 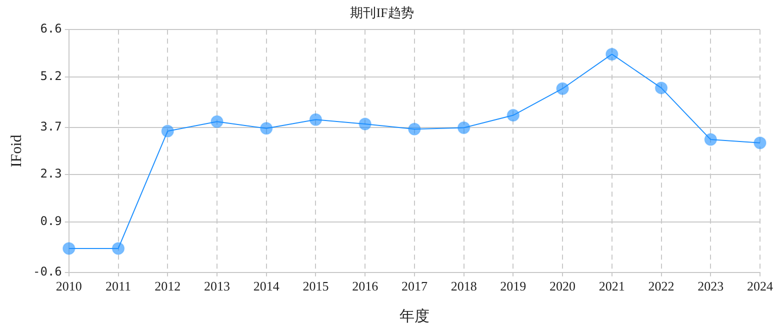 What do you see at coordinates (51, 173) in the screenshot?
I see `y-tick-label: 2.3` at bounding box center [51, 173].